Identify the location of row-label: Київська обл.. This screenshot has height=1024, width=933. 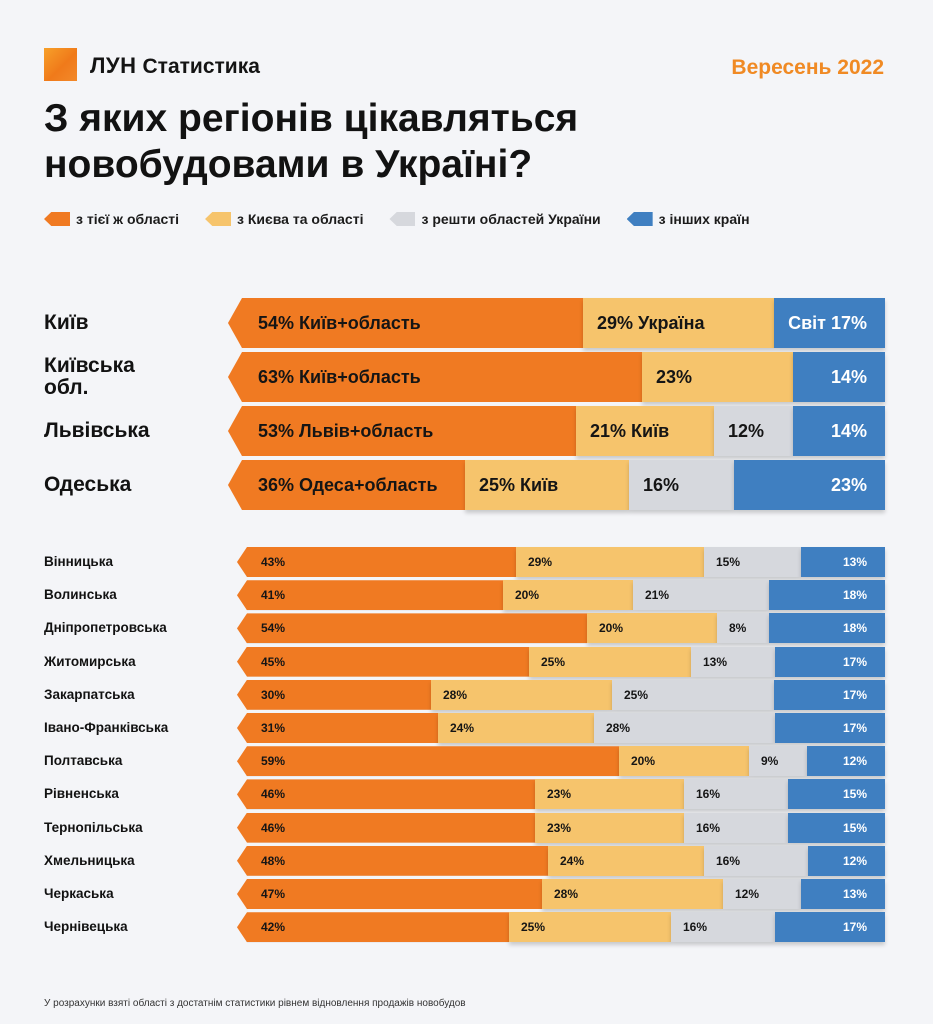
(89, 376).